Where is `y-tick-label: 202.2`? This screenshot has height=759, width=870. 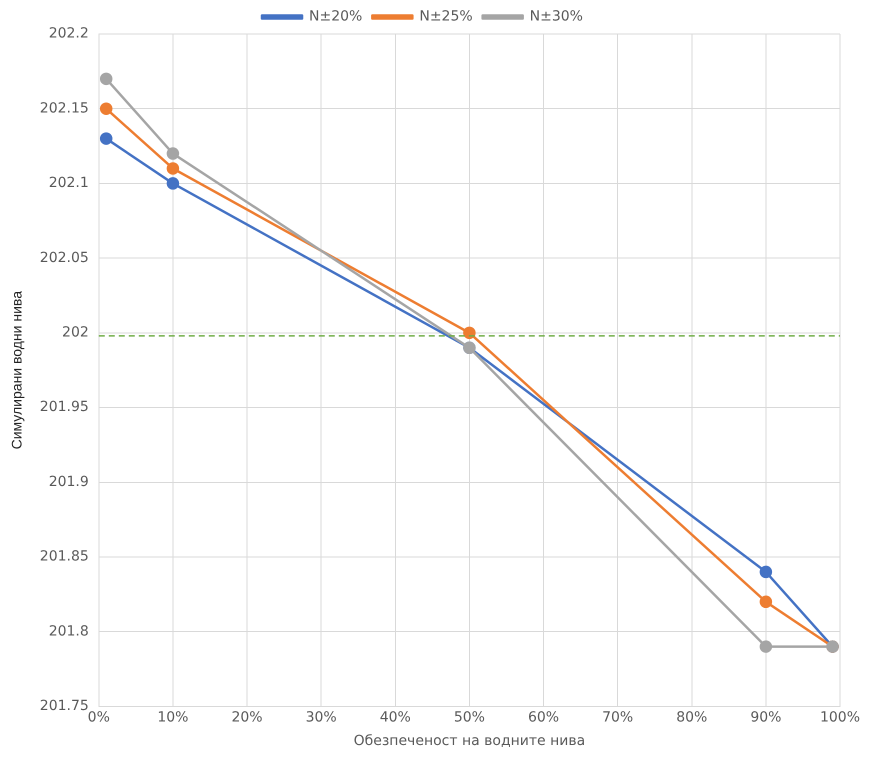
y-tick-label: 202.2 is located at coordinates (68, 34).